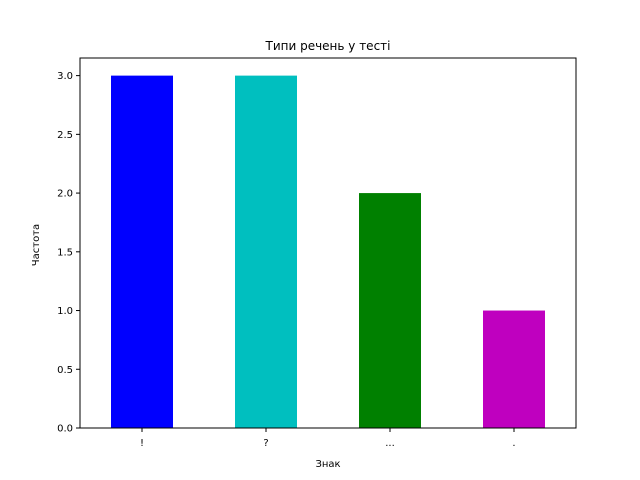 The image size is (640, 480). I want to click on y-tick-label-6: 3.0, so click(65, 76).